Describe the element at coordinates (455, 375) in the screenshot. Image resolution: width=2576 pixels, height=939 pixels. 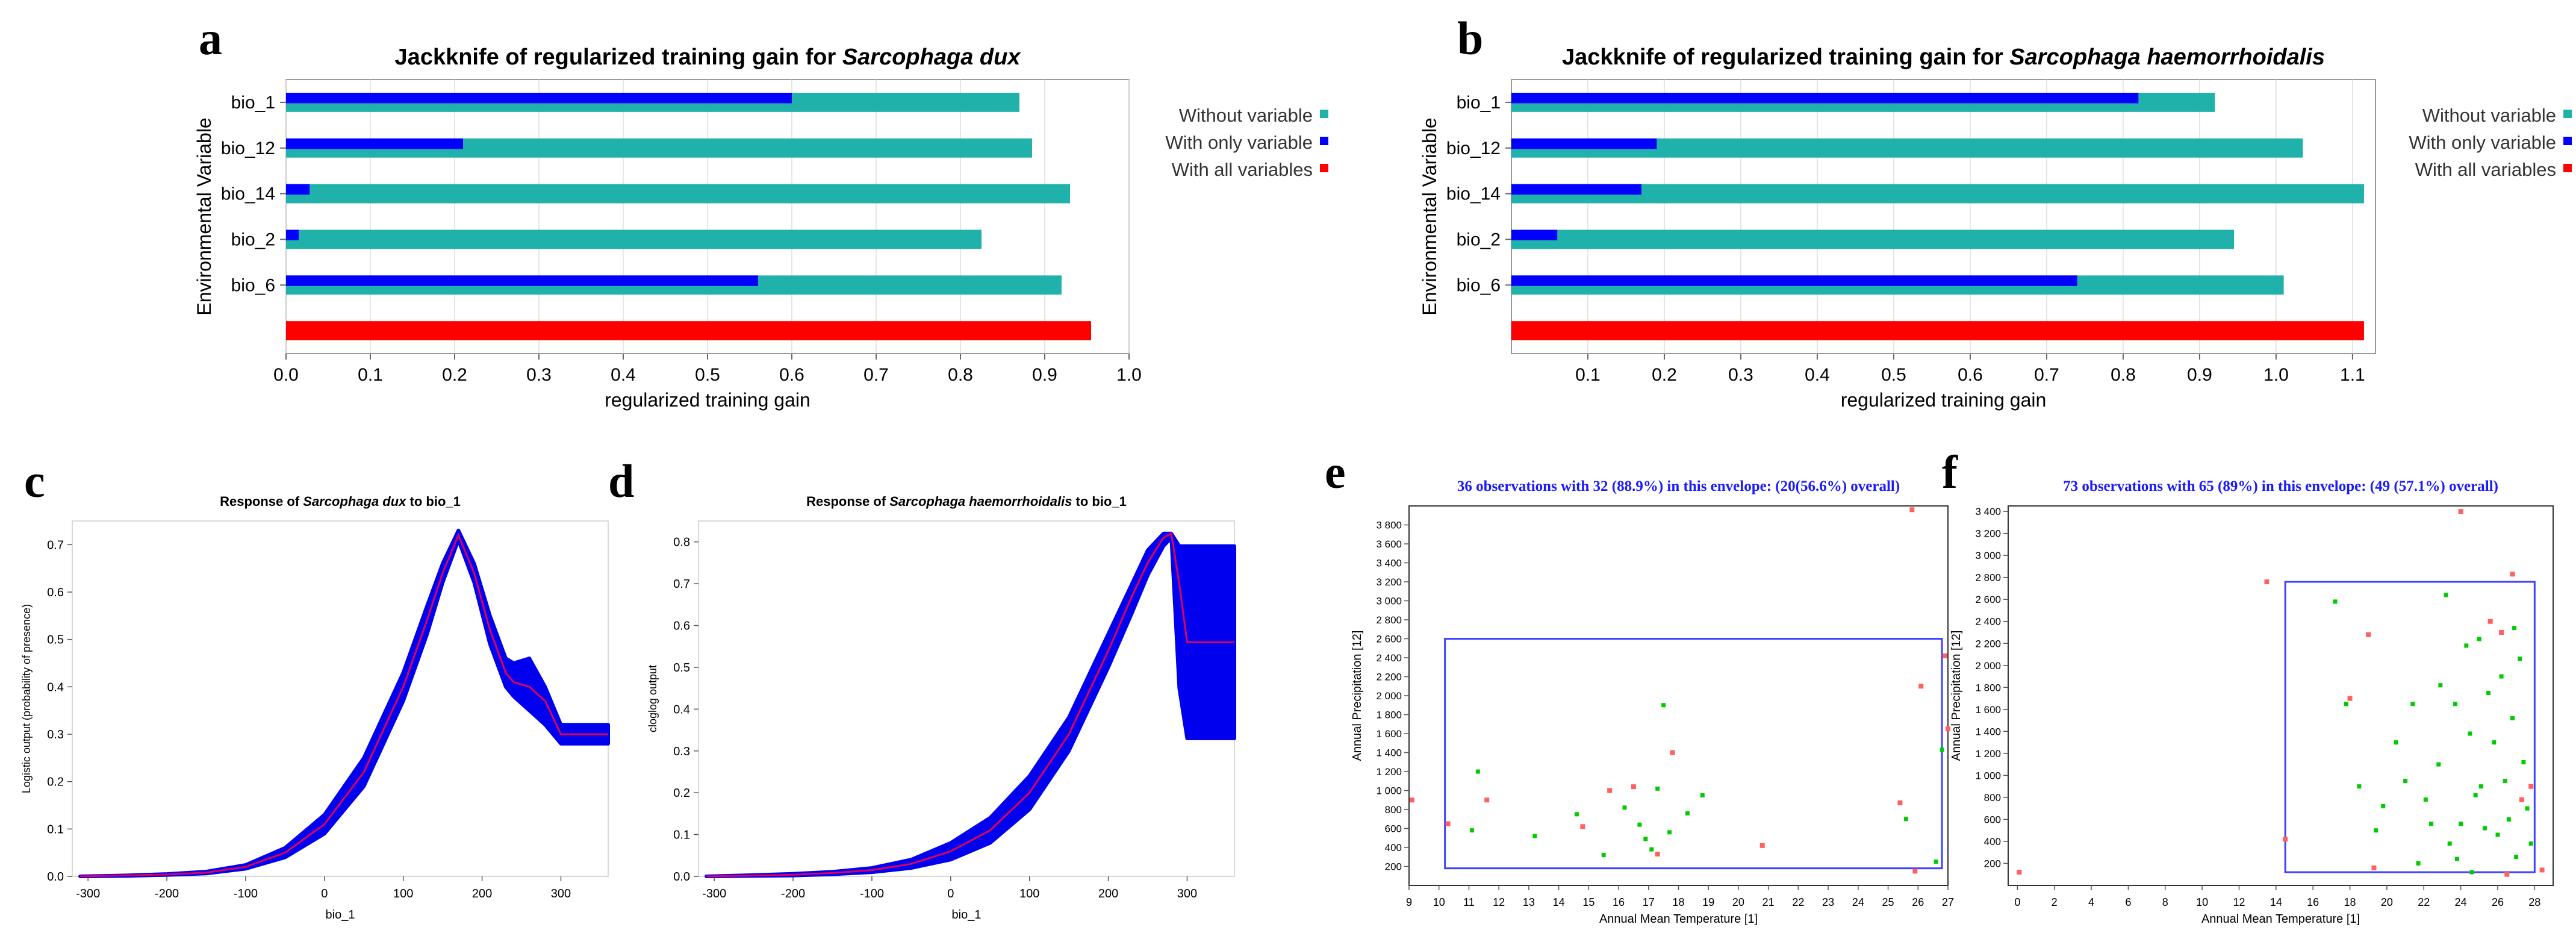
I see `x-tick-label: 0.2` at that location.